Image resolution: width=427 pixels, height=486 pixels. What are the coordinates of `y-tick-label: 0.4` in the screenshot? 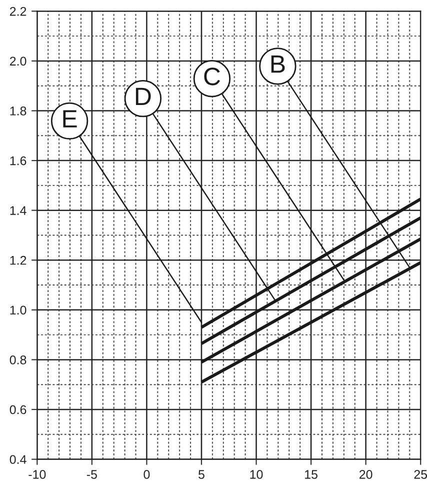 It's located at (18, 459).